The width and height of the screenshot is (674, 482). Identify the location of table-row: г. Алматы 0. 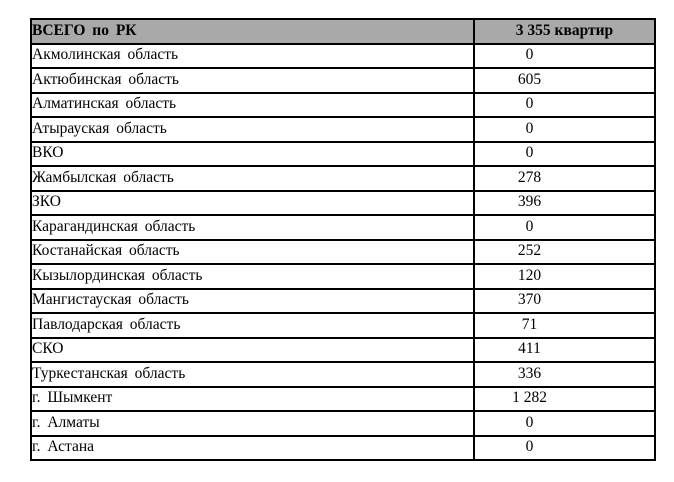
(343, 423).